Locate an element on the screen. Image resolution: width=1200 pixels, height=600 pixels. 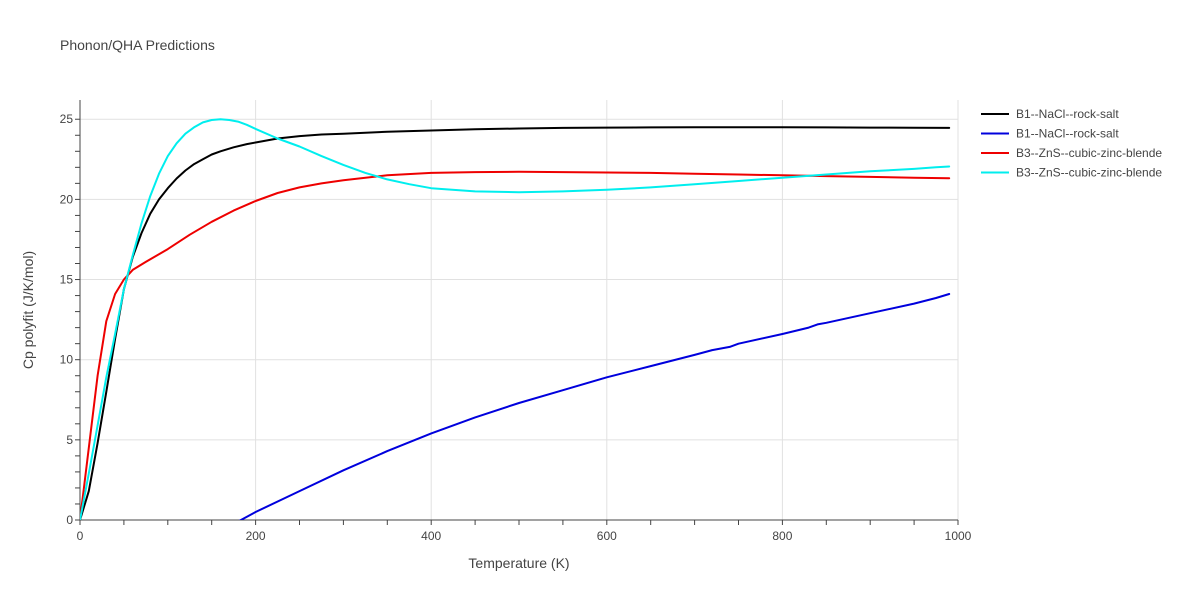
y-tick-label: 20 is located at coordinates (67, 199).